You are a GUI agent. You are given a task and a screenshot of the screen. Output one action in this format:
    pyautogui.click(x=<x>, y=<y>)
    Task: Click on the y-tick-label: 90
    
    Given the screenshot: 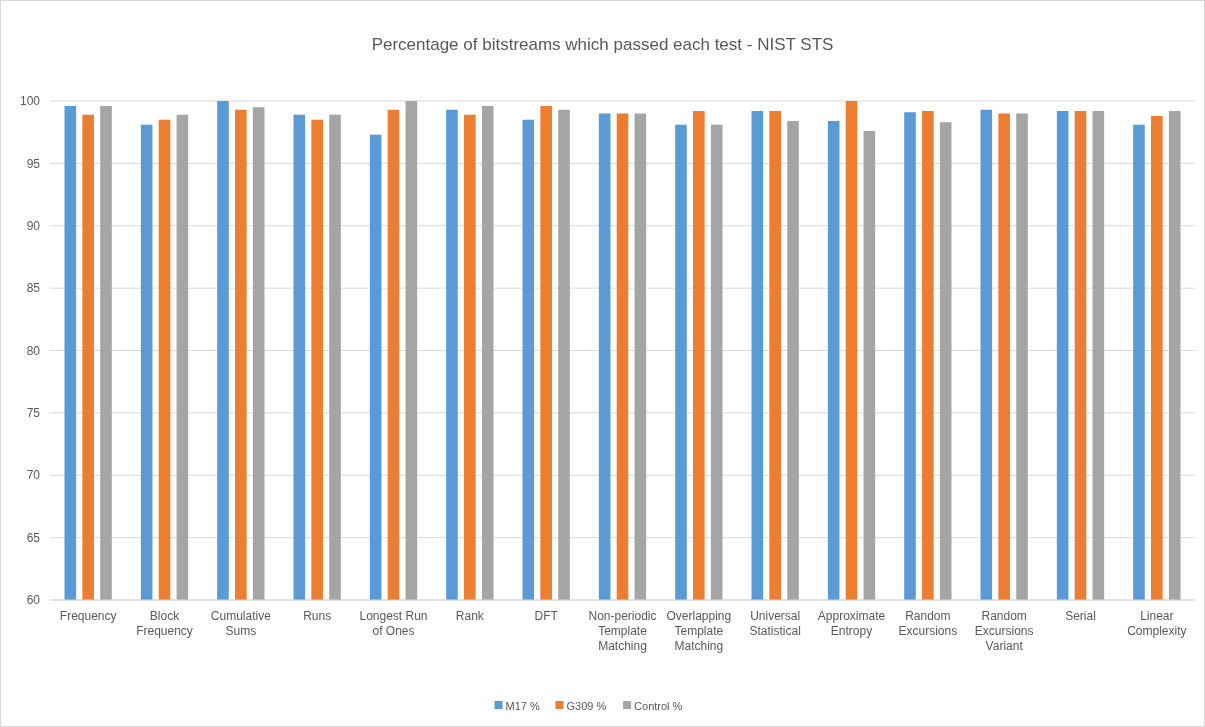 What is the action you would take?
    pyautogui.click(x=33, y=225)
    